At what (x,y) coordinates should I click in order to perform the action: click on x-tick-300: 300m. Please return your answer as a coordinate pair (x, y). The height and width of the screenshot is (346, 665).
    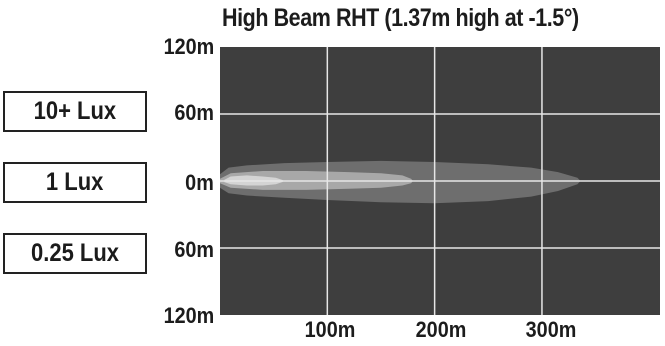
    Looking at the image, I should click on (551, 329).